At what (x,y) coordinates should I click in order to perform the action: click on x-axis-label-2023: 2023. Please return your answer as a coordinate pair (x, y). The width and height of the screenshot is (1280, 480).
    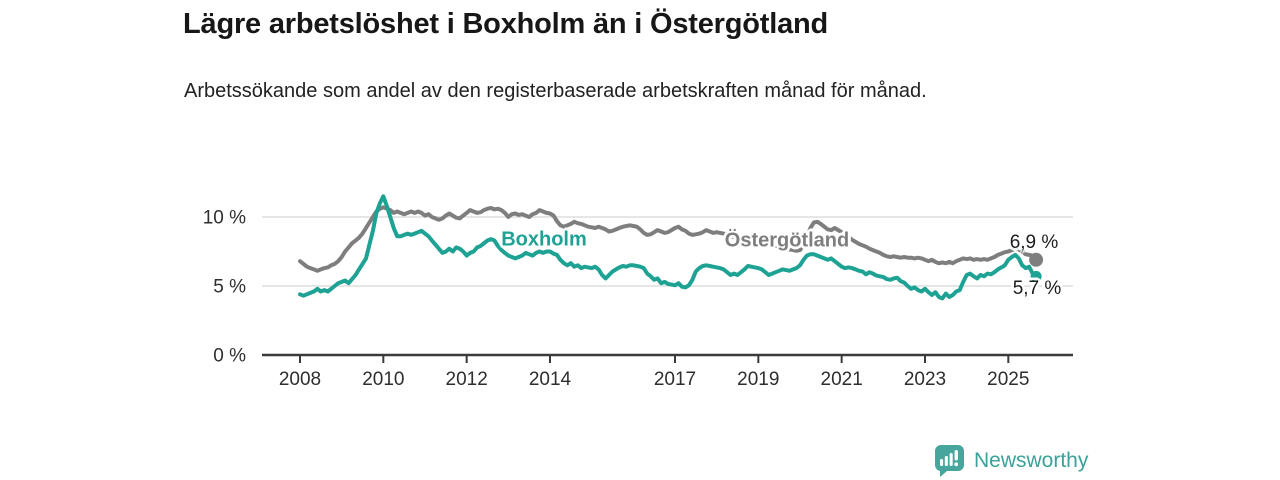
    Looking at the image, I should click on (925, 379).